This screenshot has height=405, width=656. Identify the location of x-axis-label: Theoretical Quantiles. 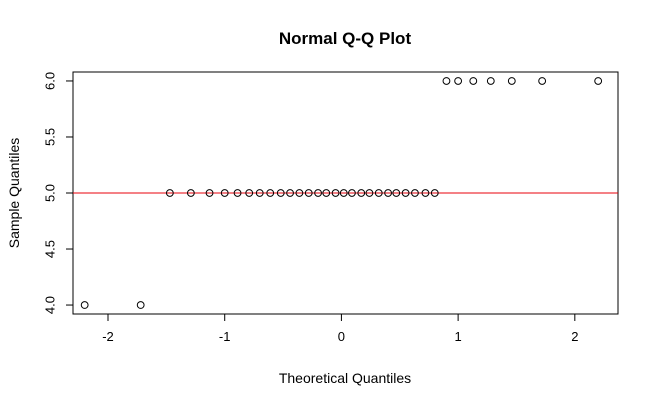
(345, 378).